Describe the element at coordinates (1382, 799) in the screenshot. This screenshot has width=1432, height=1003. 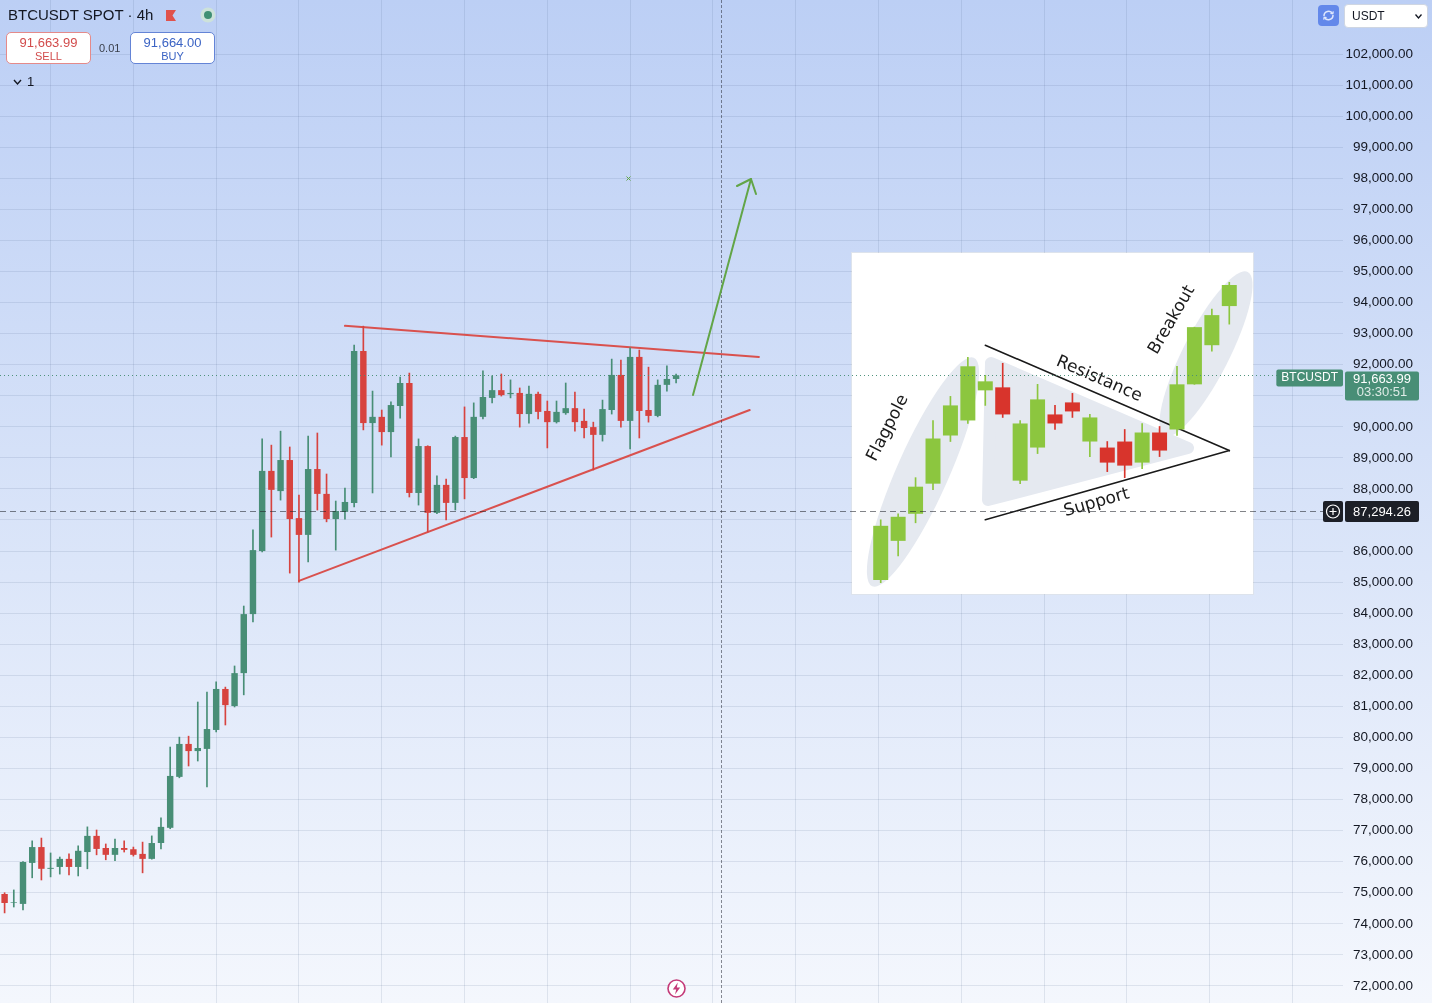
I see `y-tick-label: 78,000.00` at that location.